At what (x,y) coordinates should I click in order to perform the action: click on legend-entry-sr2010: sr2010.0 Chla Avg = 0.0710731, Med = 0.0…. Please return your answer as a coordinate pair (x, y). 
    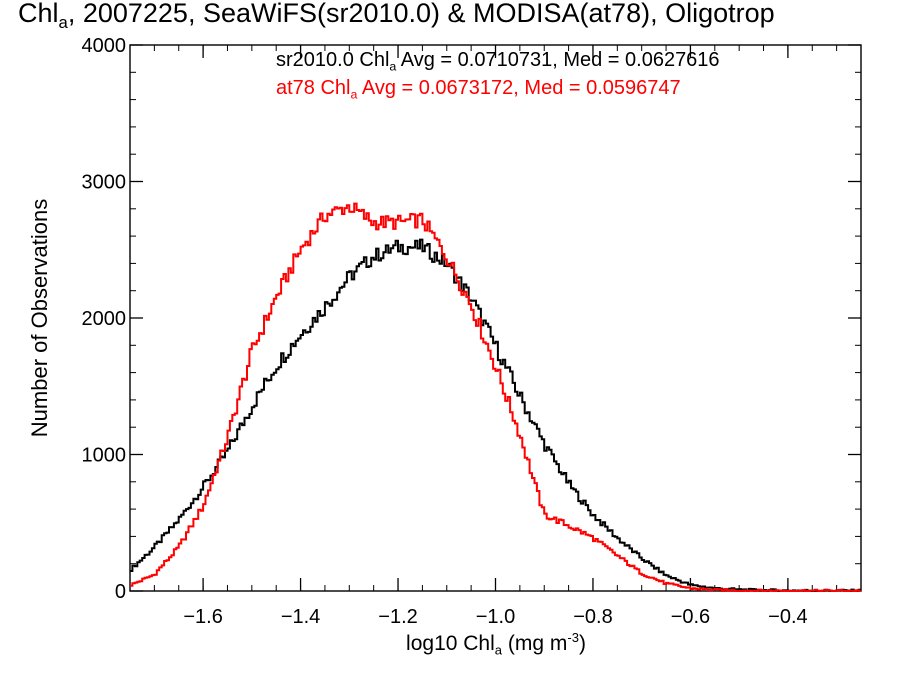
    Looking at the image, I should click on (498, 61).